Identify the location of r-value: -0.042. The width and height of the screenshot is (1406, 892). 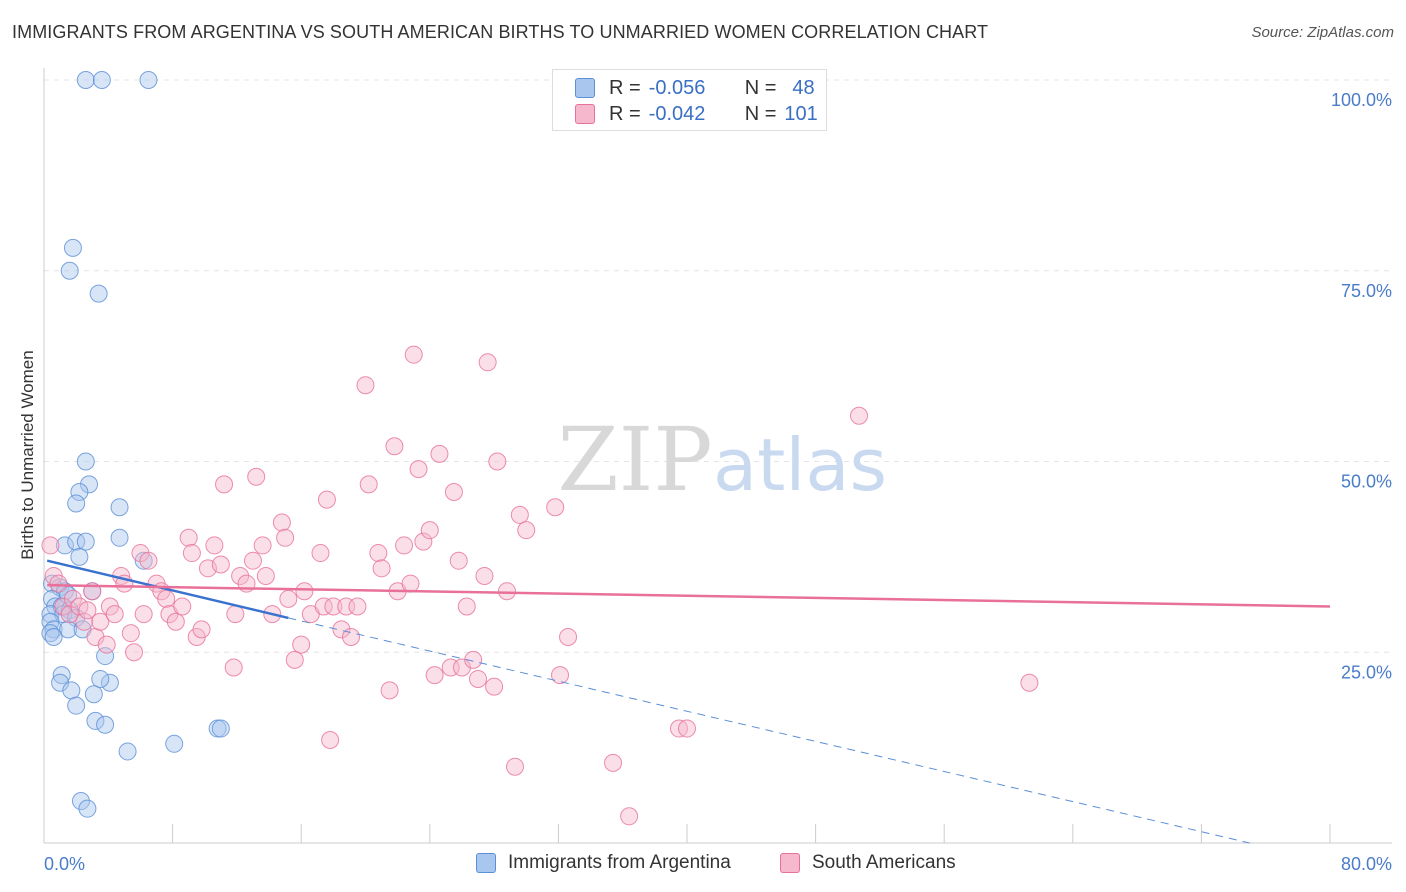
(677, 113).